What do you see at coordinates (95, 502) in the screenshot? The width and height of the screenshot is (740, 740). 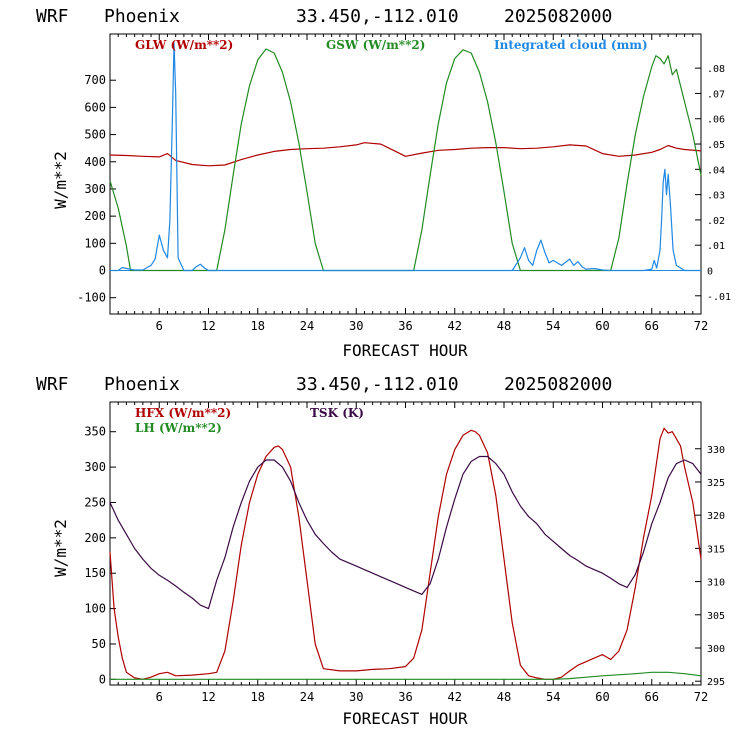 I see `y-tick-label: 250` at bounding box center [95, 502].